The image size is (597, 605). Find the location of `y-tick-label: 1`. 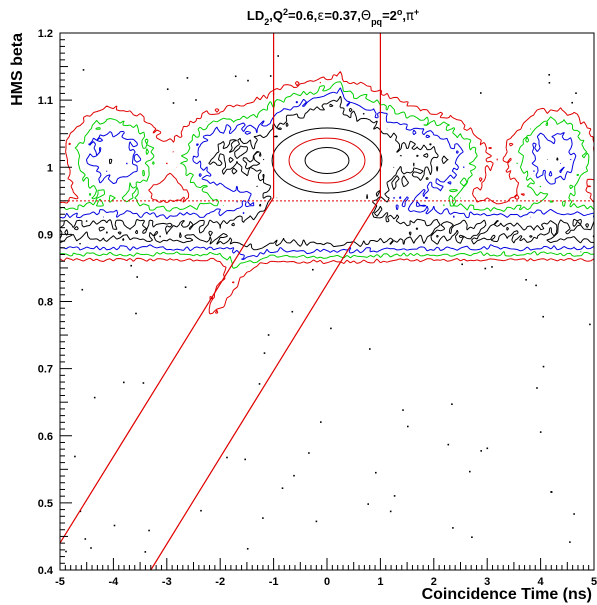

y-tick-label: 1 is located at coordinates (50, 168).